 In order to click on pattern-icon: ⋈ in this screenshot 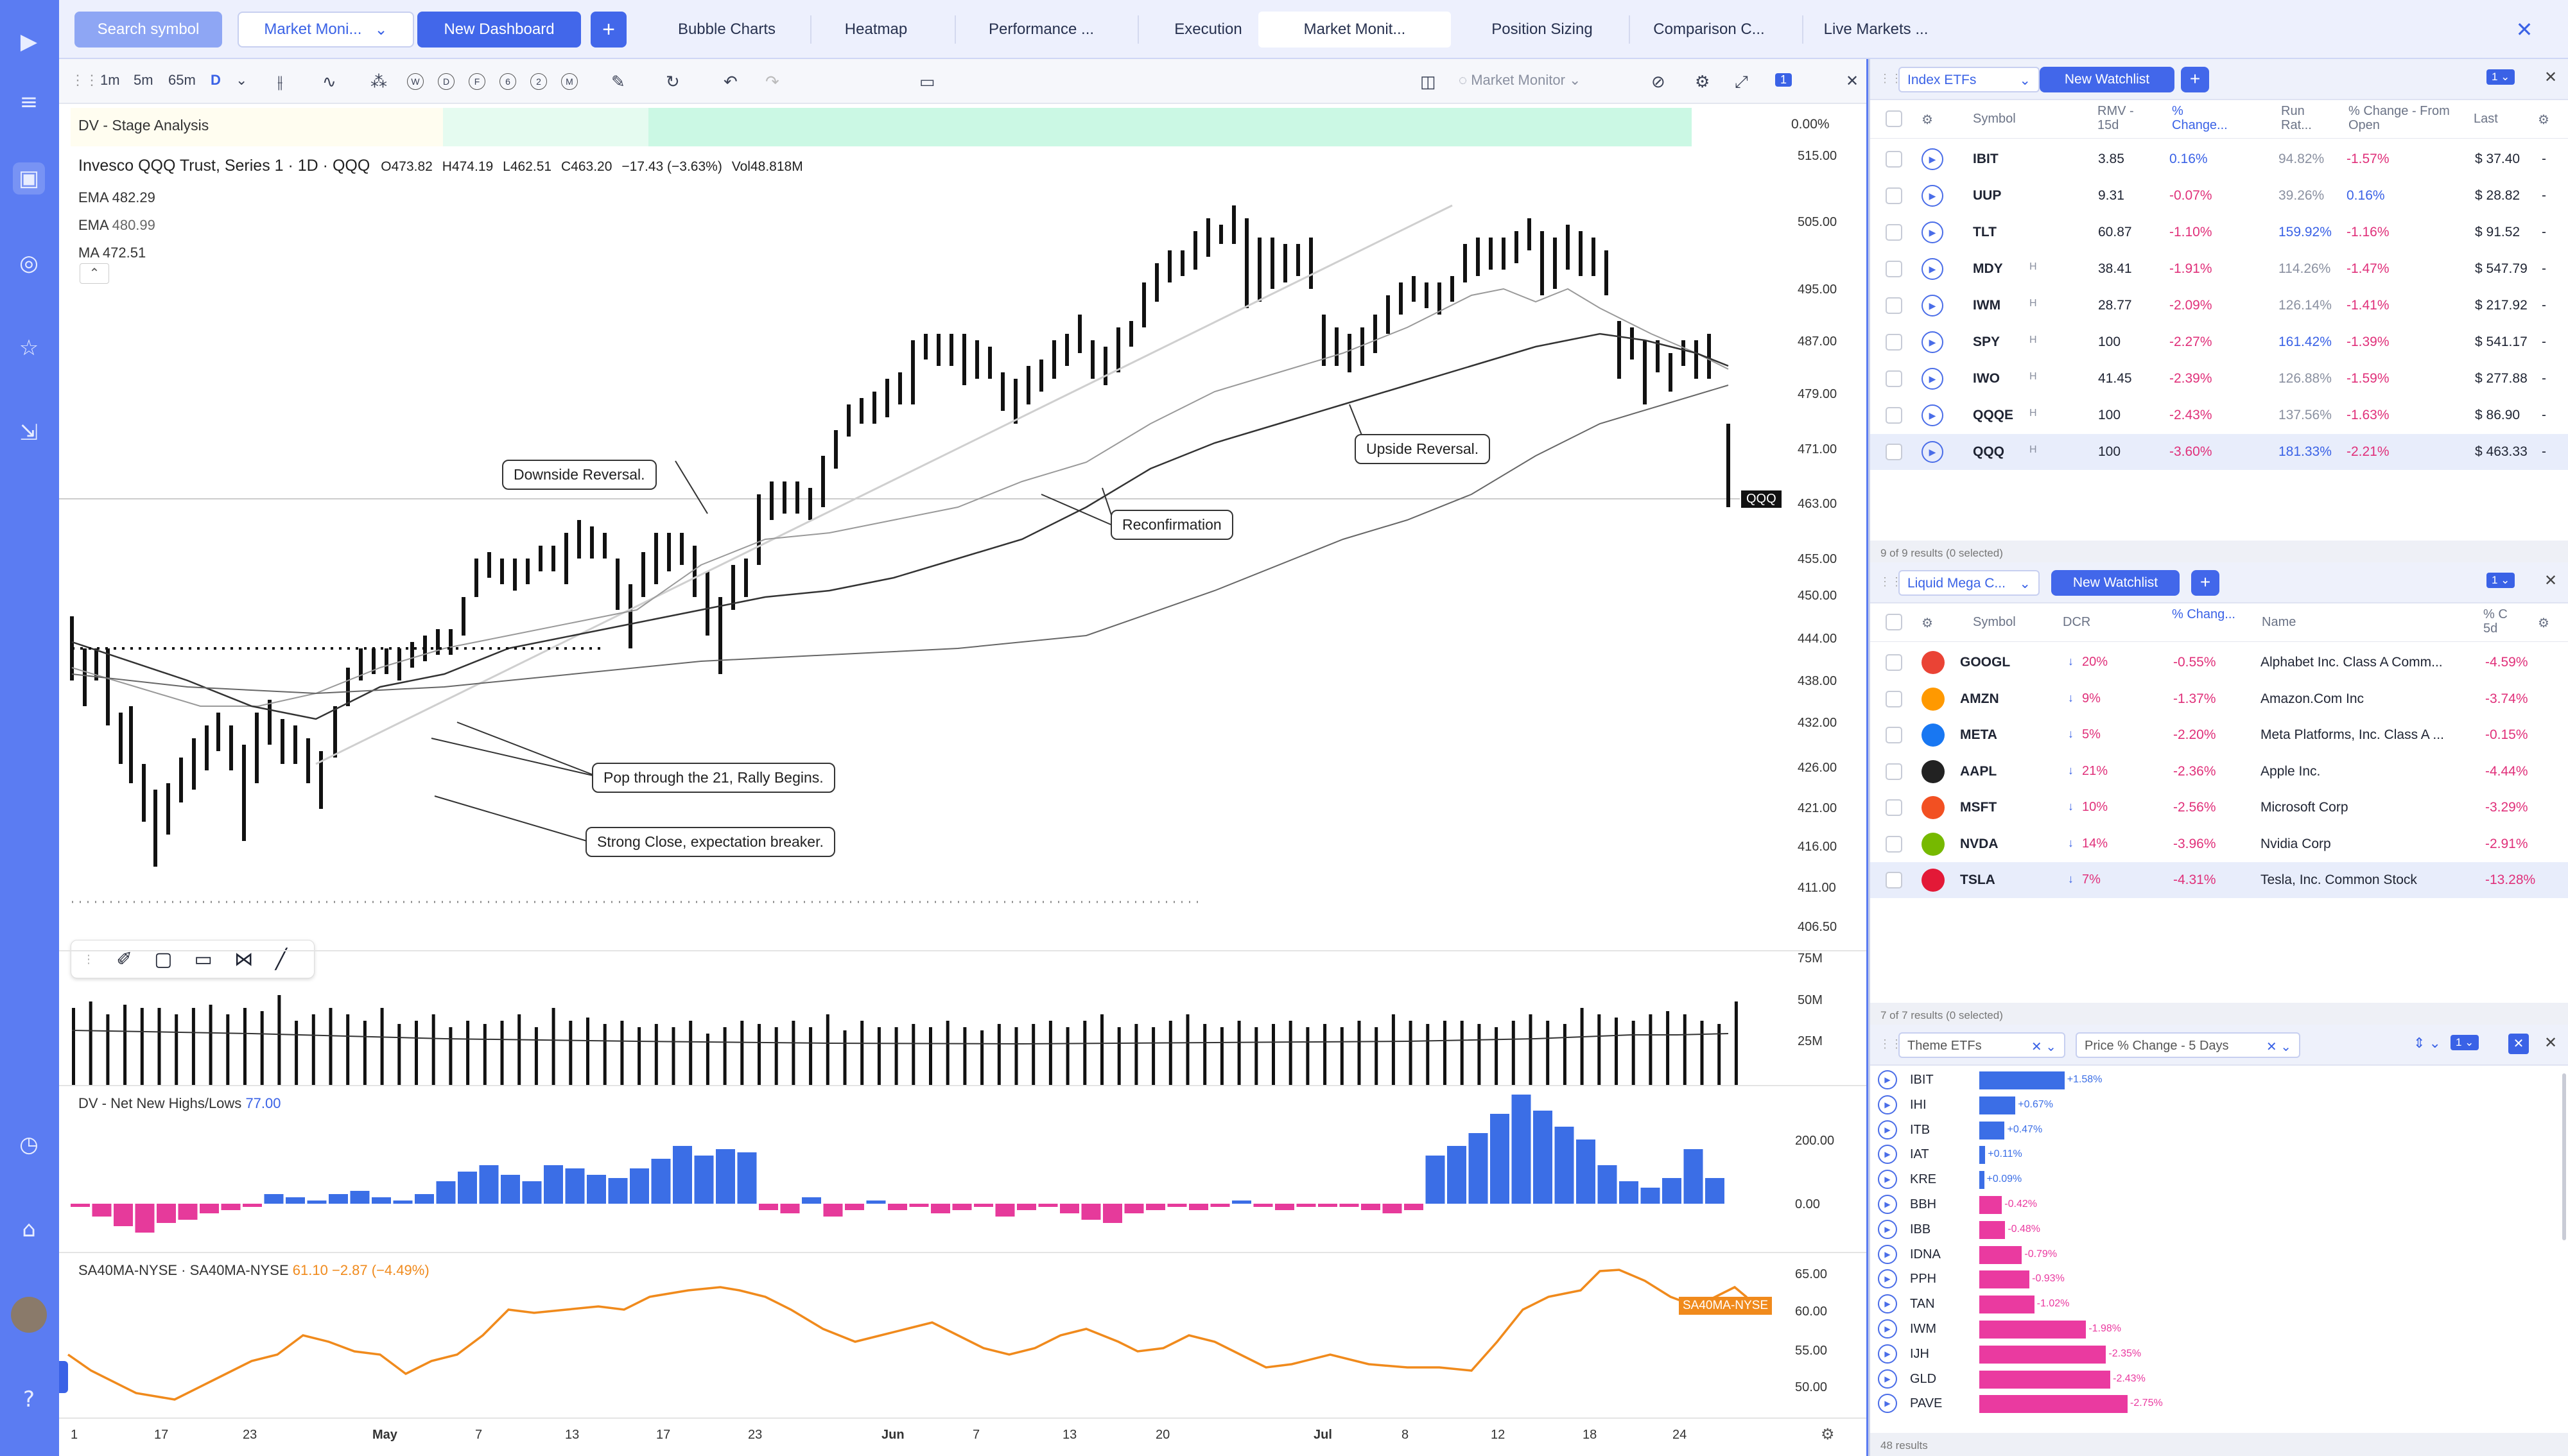, I will do `click(244, 959)`.